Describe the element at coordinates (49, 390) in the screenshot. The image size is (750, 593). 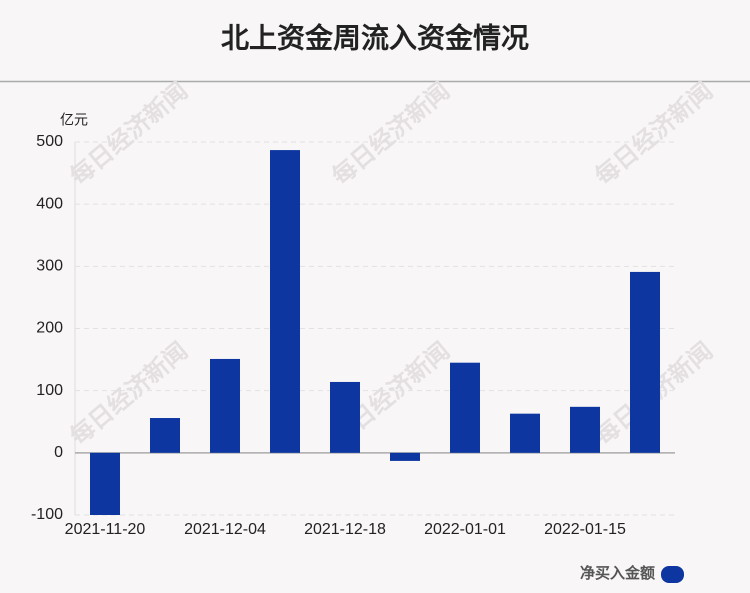
I see `y-tick-label: 100` at that location.